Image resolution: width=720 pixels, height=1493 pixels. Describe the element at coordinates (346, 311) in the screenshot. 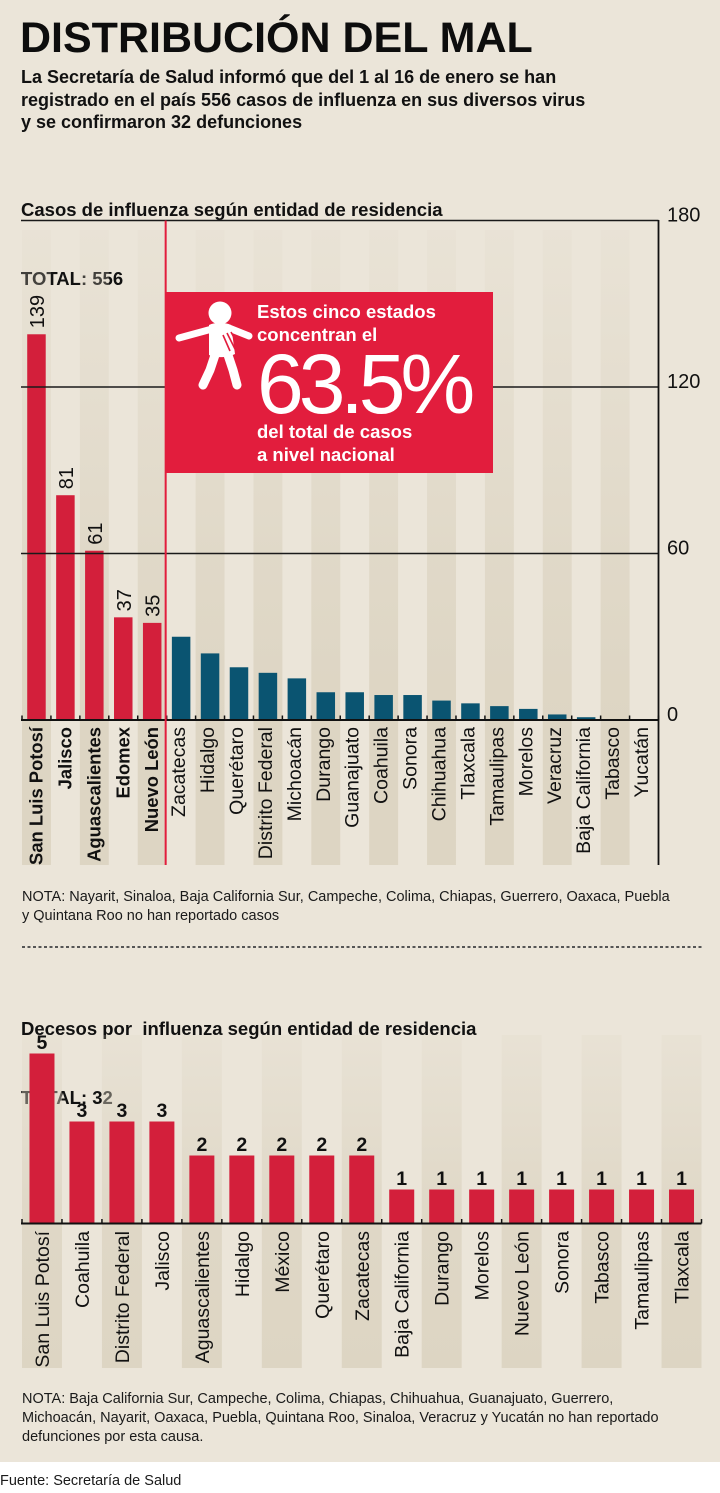

I see `callout-text-line: Estos cinco estados` at that location.